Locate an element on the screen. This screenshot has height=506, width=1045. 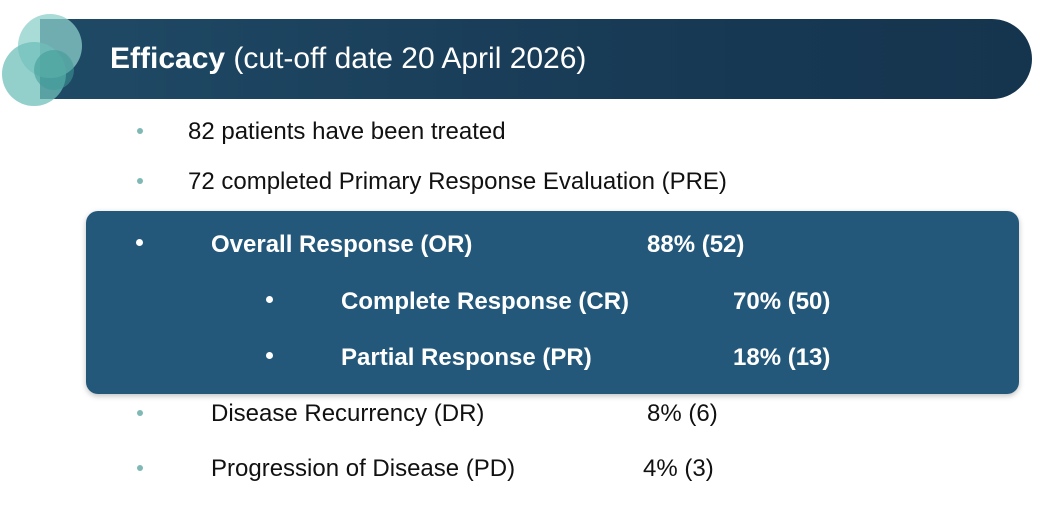
complete-response-label: Complete Response (CR) is located at coordinates (485, 301).